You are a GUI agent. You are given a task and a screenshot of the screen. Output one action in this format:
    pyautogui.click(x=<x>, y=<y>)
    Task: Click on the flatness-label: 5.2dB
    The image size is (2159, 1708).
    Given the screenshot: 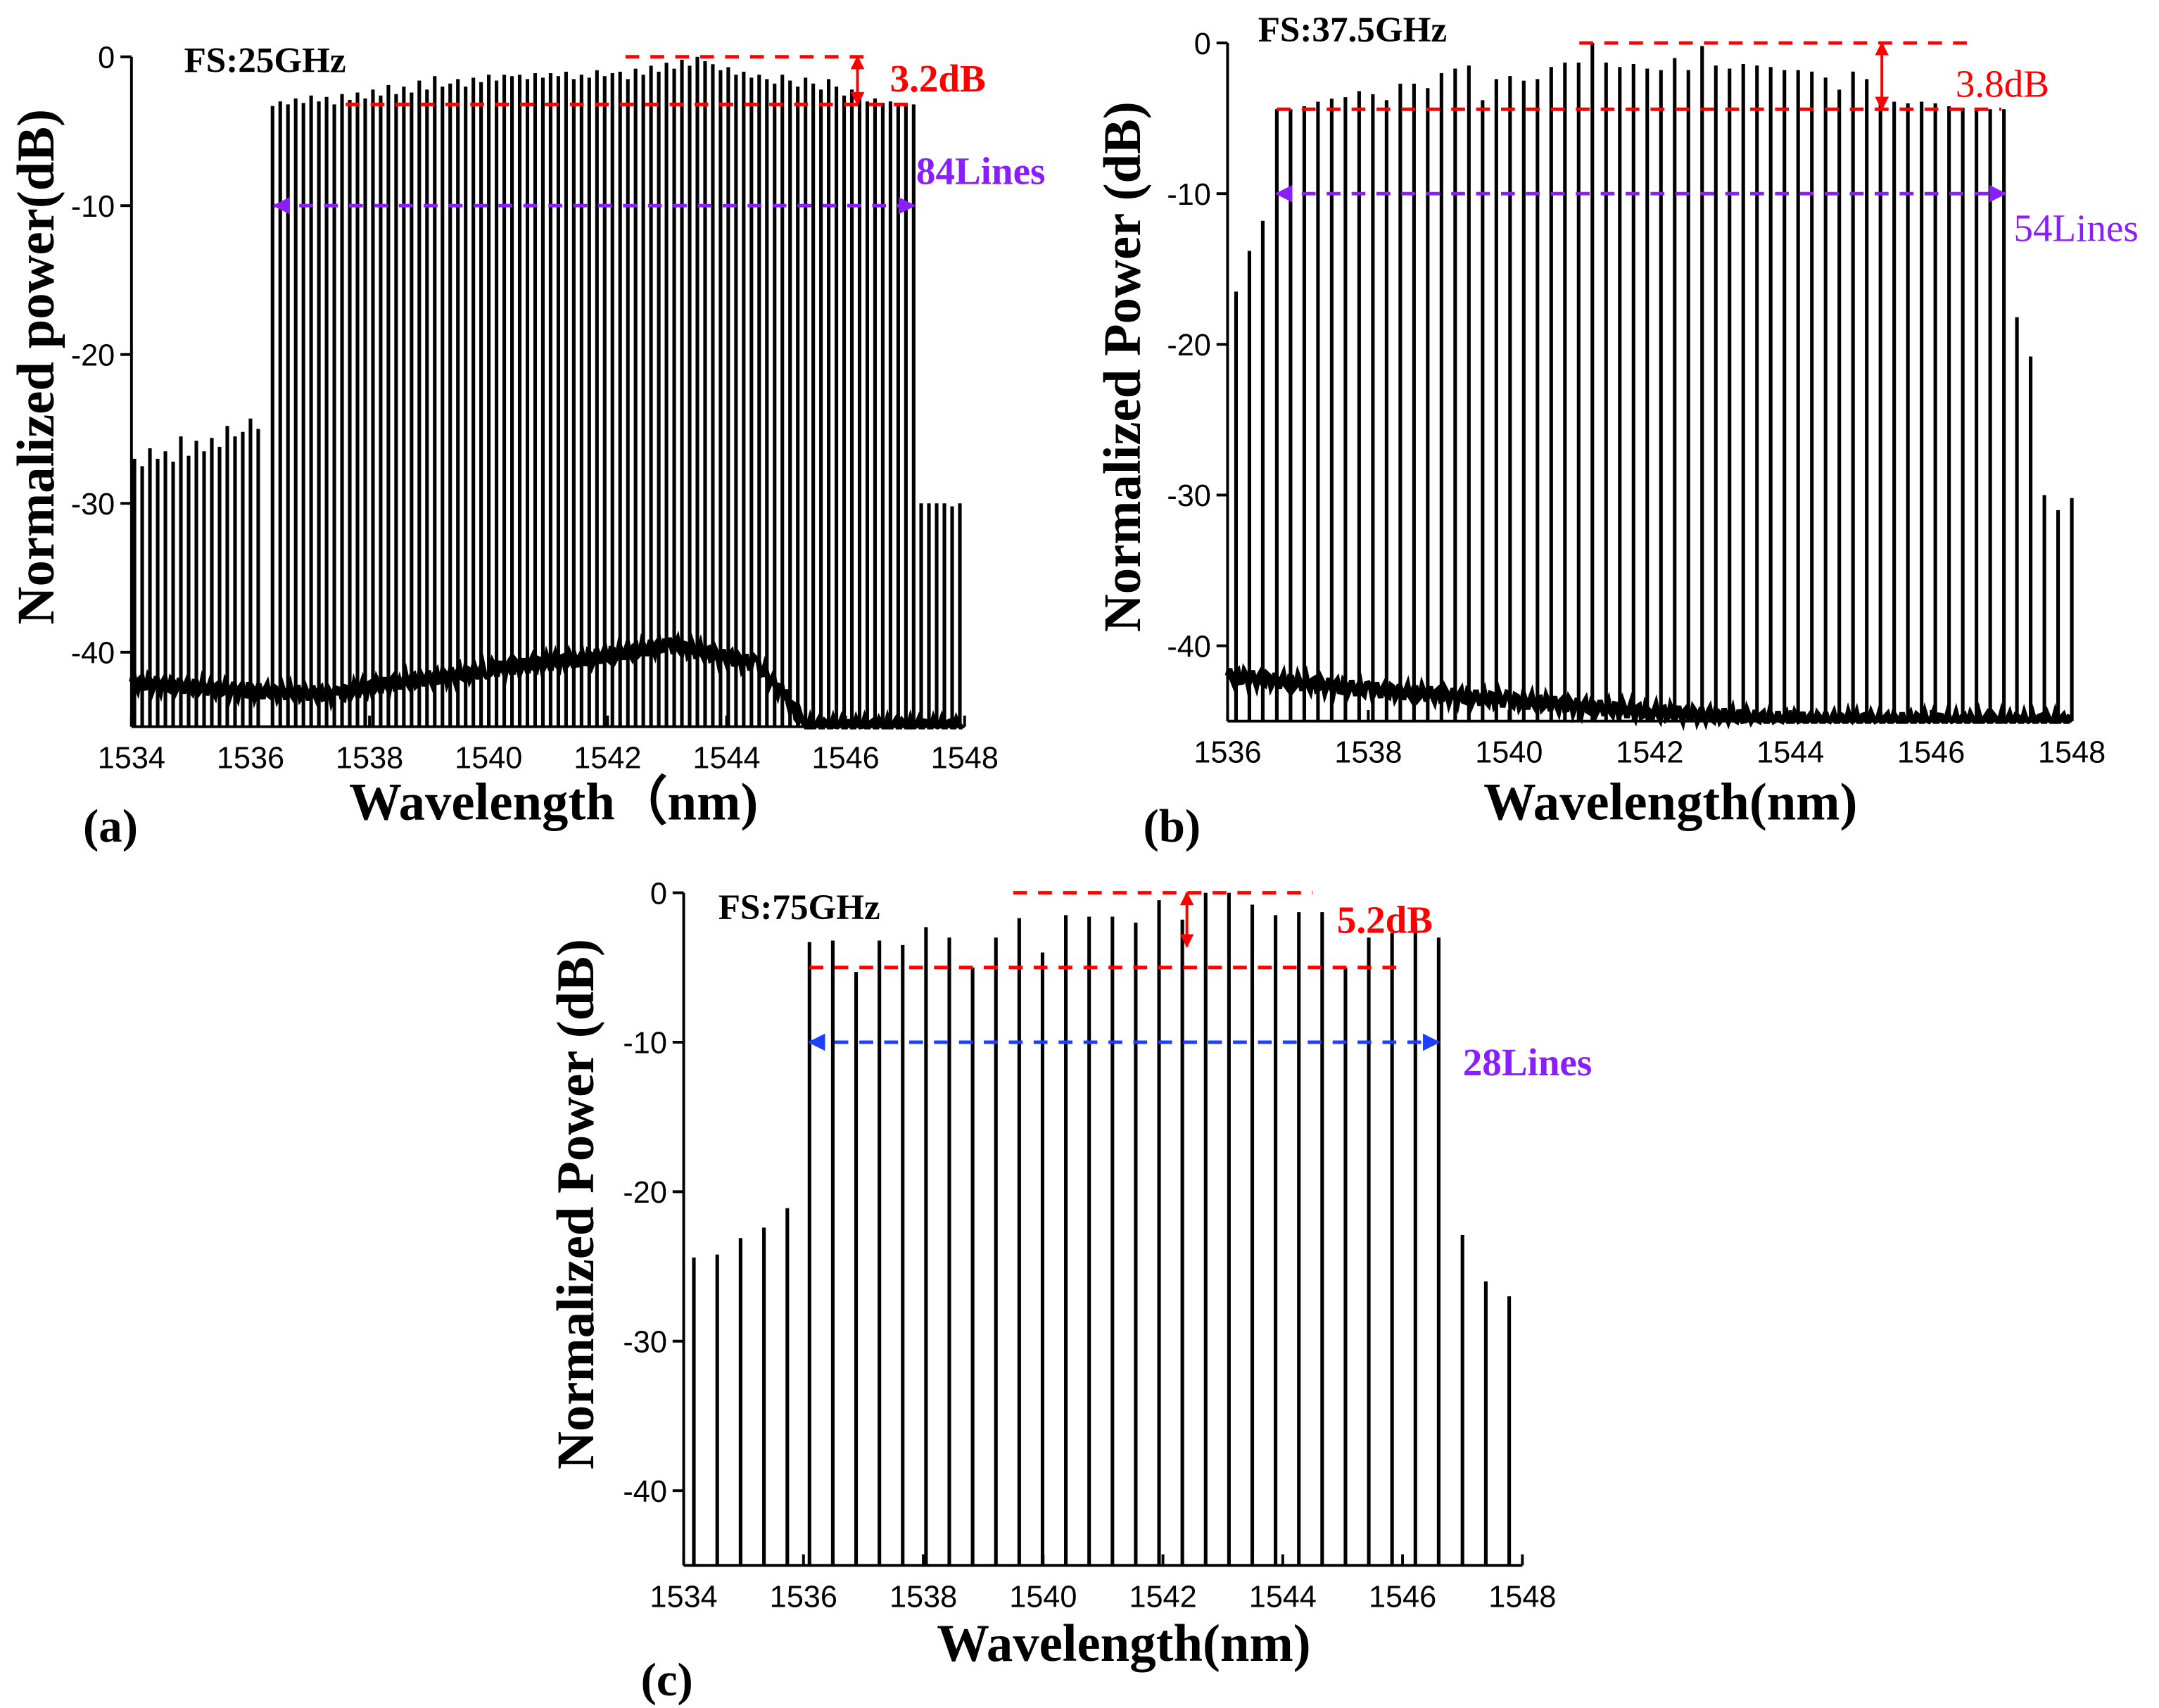 What is the action you would take?
    pyautogui.click(x=1385, y=920)
    